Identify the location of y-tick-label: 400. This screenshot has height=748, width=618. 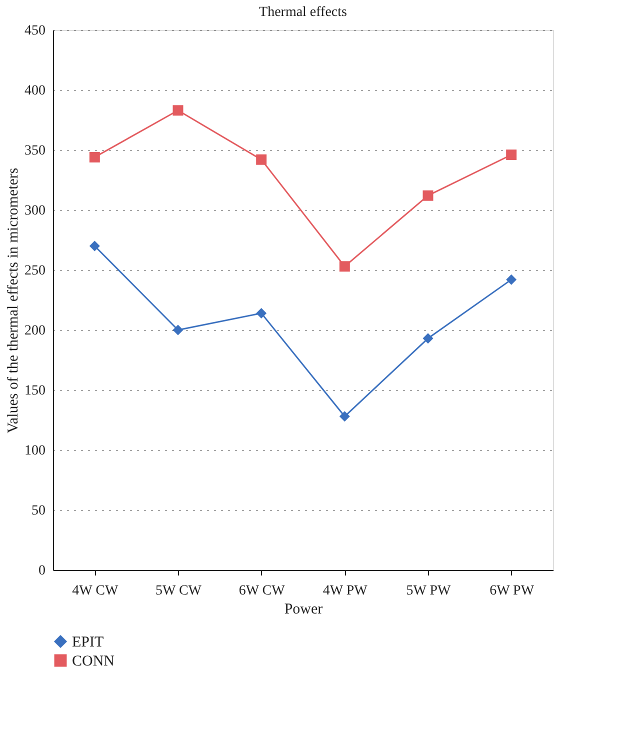
(35, 91).